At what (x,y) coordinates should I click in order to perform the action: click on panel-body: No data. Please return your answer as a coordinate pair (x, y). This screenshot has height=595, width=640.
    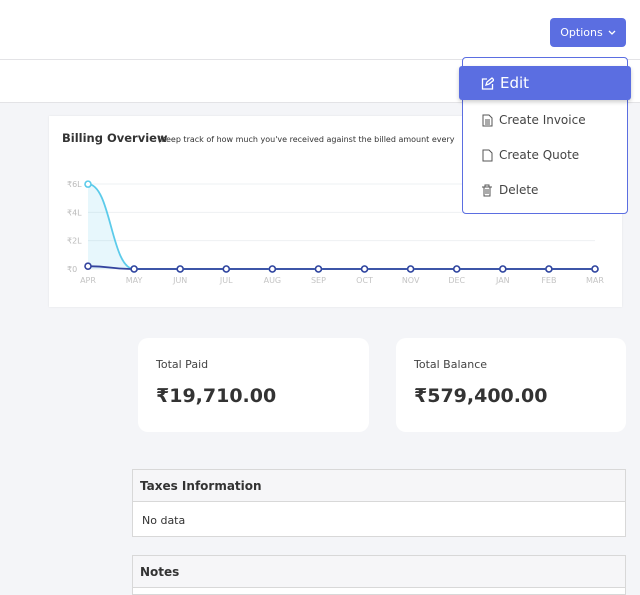
    Looking at the image, I should click on (164, 520).